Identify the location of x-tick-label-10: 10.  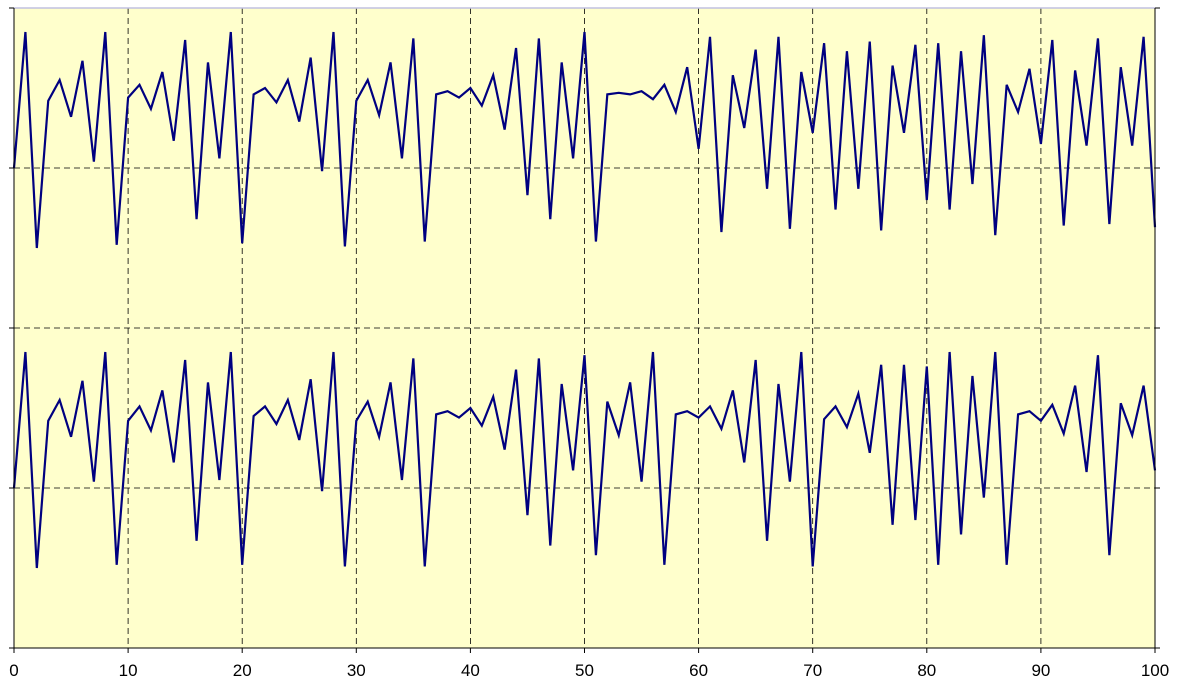
(128, 670).